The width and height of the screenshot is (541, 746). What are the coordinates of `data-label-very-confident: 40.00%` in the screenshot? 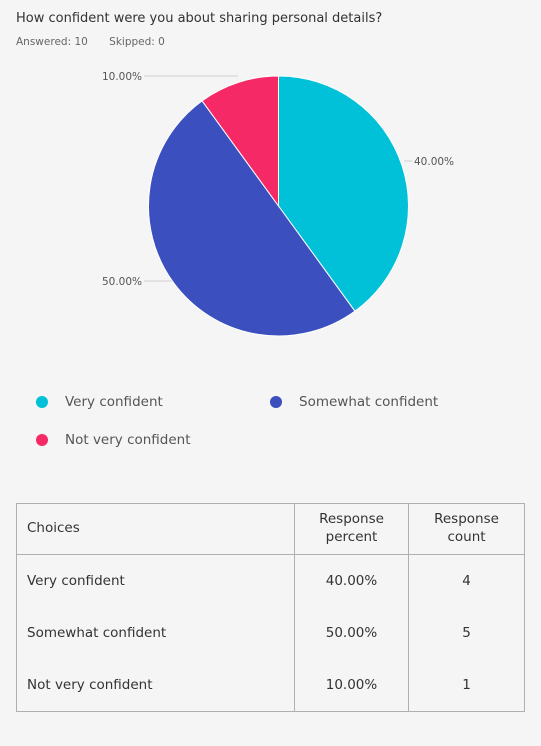 It's located at (434, 162).